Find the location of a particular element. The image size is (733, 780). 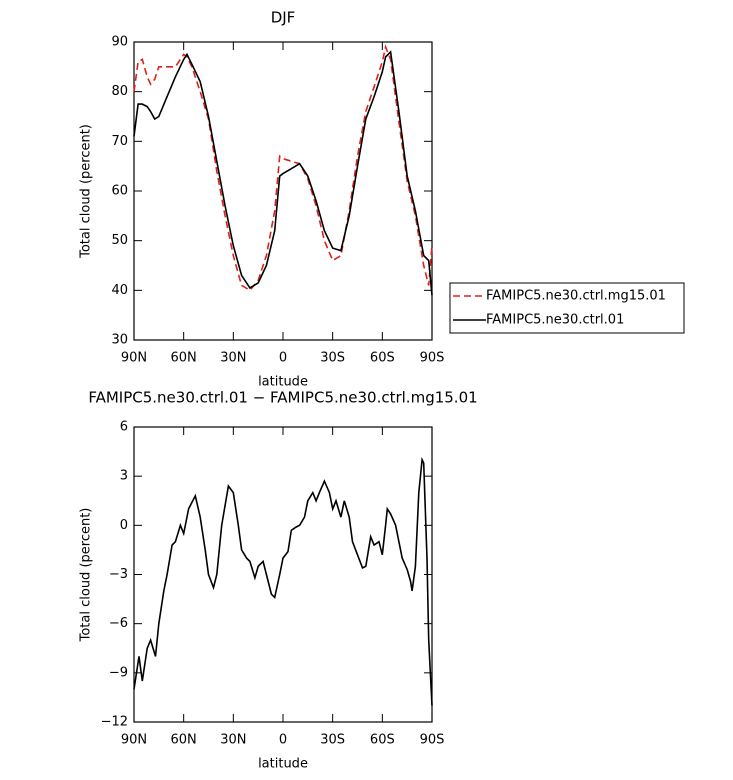

legend-label: FAMIPC5.ne30.ctrl.01 is located at coordinates (555, 320).